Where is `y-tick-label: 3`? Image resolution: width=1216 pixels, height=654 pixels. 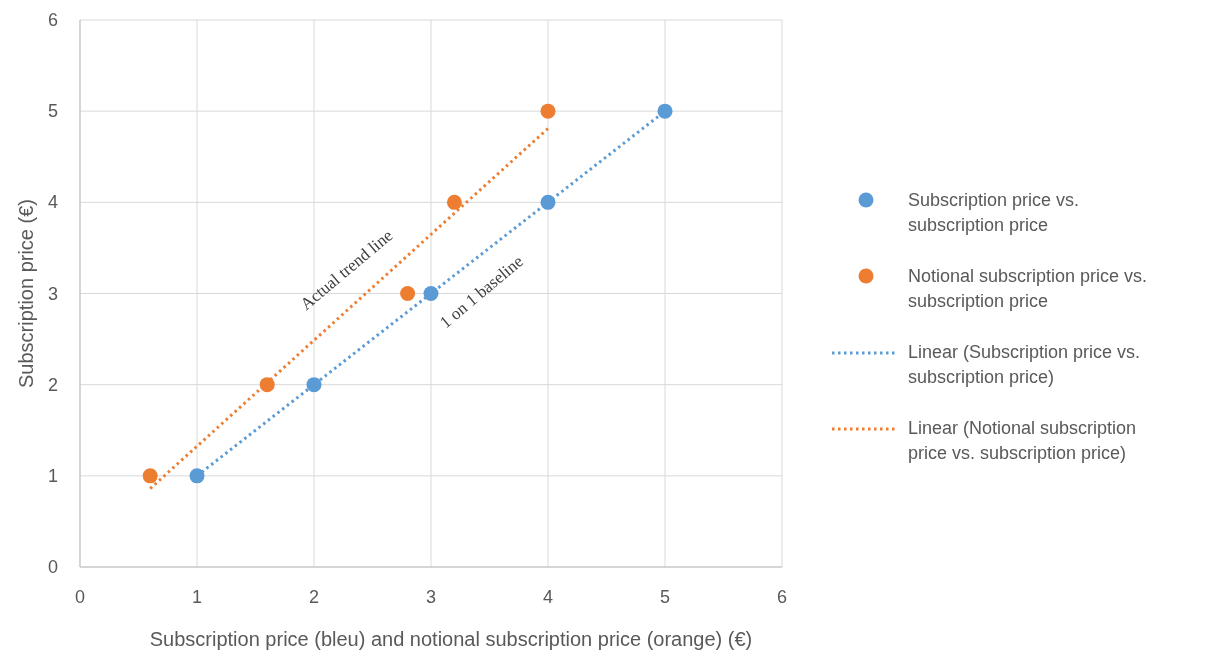 y-tick-label: 3 is located at coordinates (52, 293).